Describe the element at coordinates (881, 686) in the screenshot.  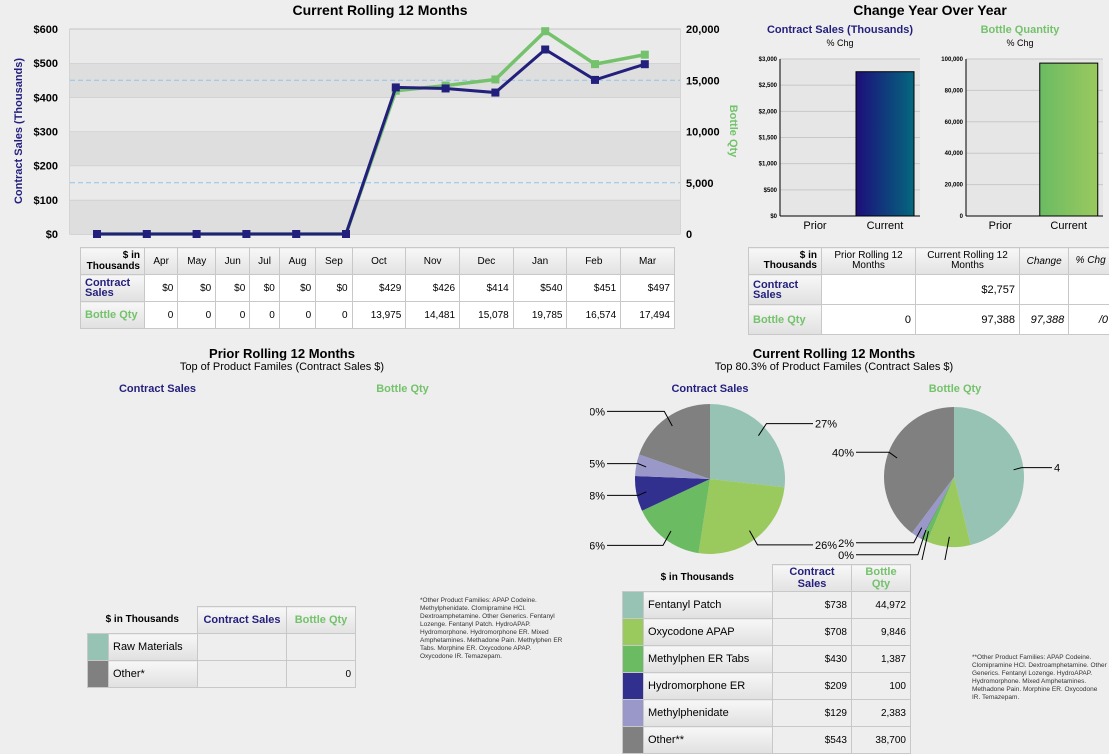
I see `cell: 100` at that location.